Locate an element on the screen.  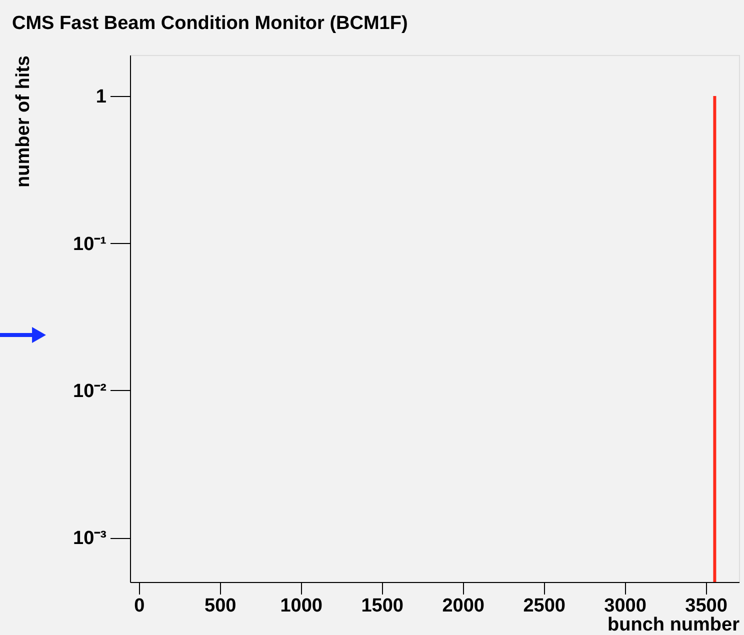
y-tick-label: 1 is located at coordinates (101, 97).